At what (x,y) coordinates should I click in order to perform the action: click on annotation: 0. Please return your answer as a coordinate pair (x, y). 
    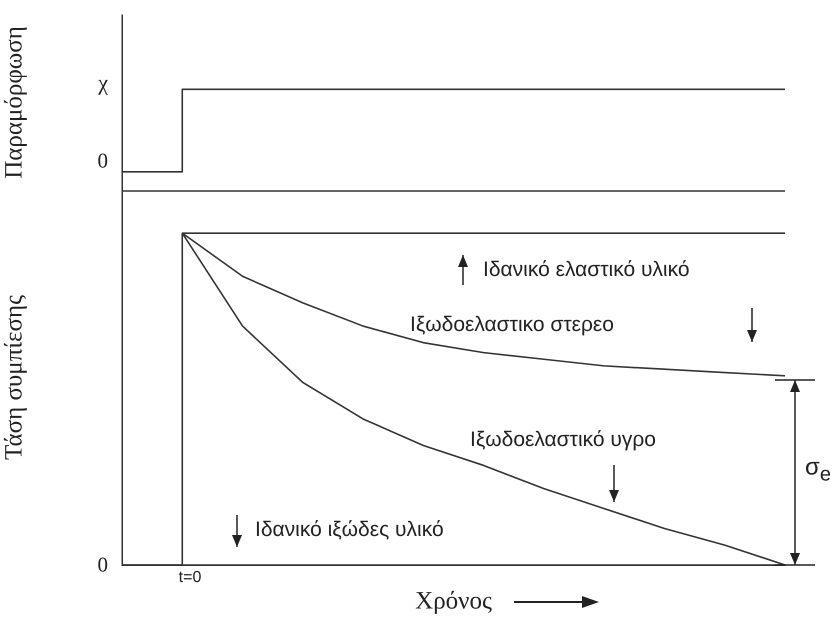
    Looking at the image, I should click on (103, 161).